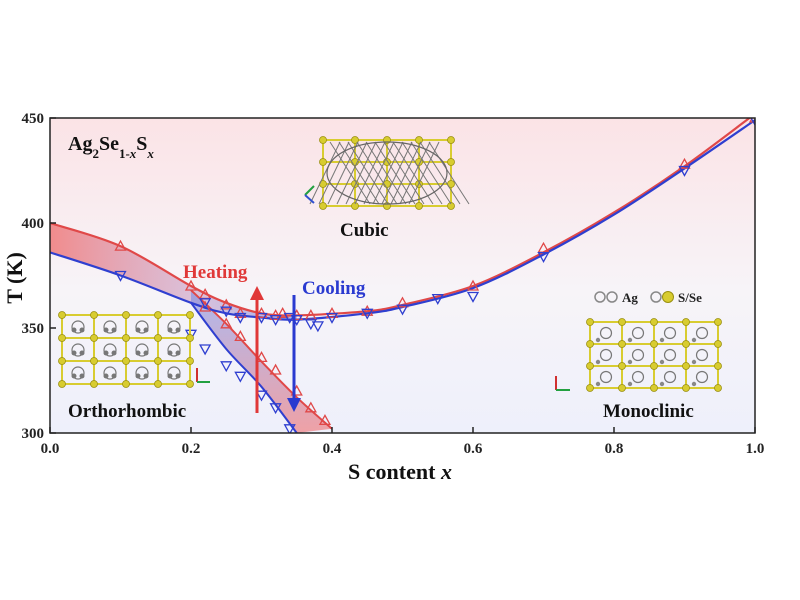 Image resolution: width=800 pixels, height=600 pixels. What do you see at coordinates (33, 329) in the screenshot?
I see `y-tick-label: 350` at bounding box center [33, 329].